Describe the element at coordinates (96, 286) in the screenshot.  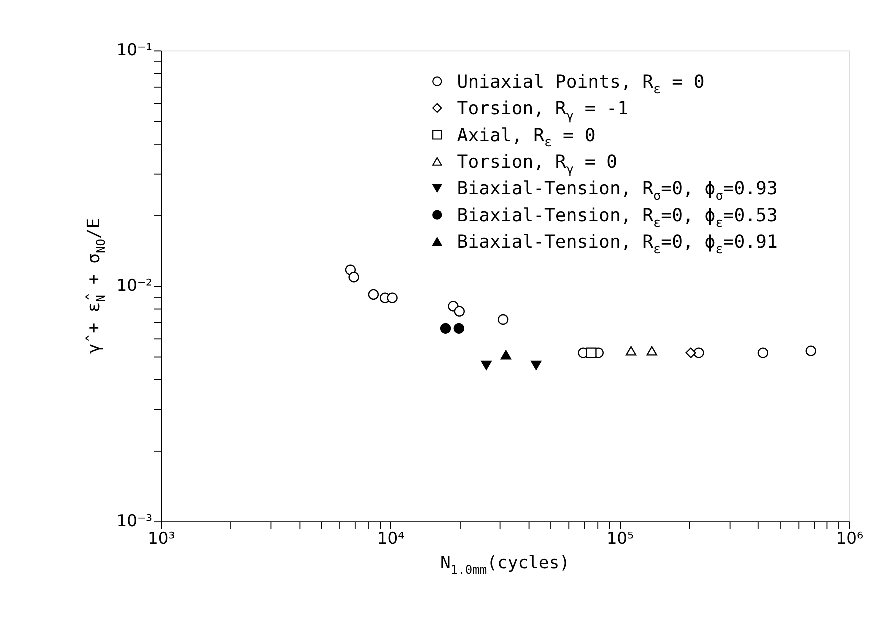
I see `y-axis-title: γ̂ + ε̂N + σNO/E` at that location.